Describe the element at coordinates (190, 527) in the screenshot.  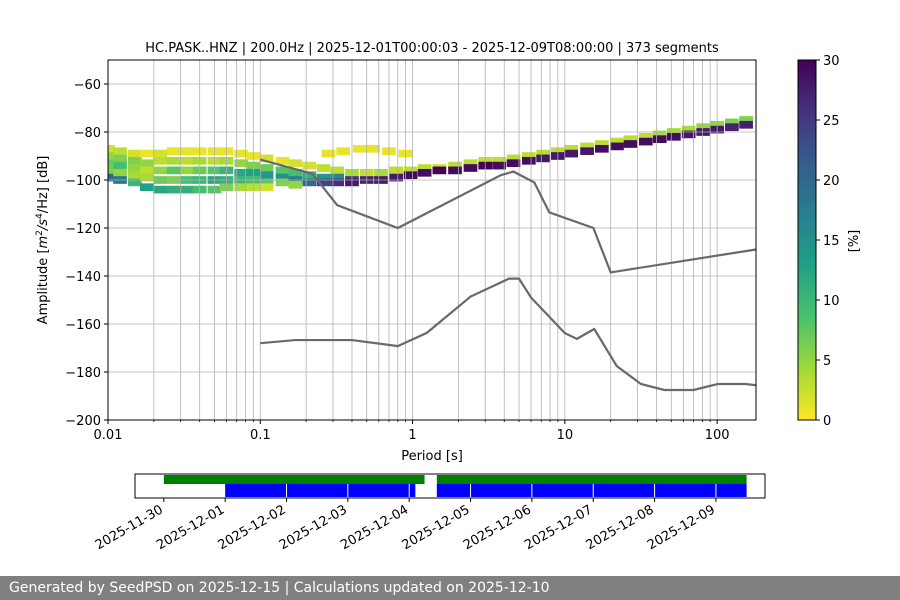
I see `timeline-tick-label: 2025-12-01` at that location.